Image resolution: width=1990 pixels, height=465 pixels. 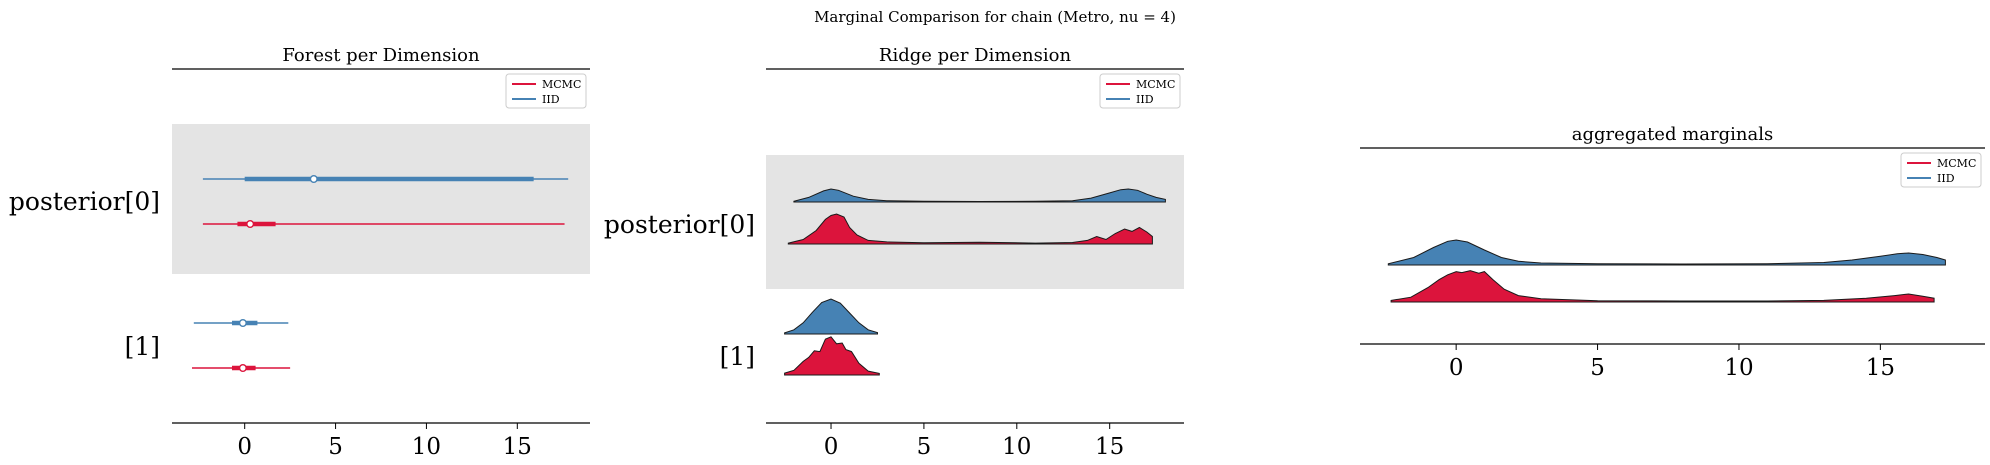 I want to click on shaded-band-posterior0, so click(x=381, y=199).